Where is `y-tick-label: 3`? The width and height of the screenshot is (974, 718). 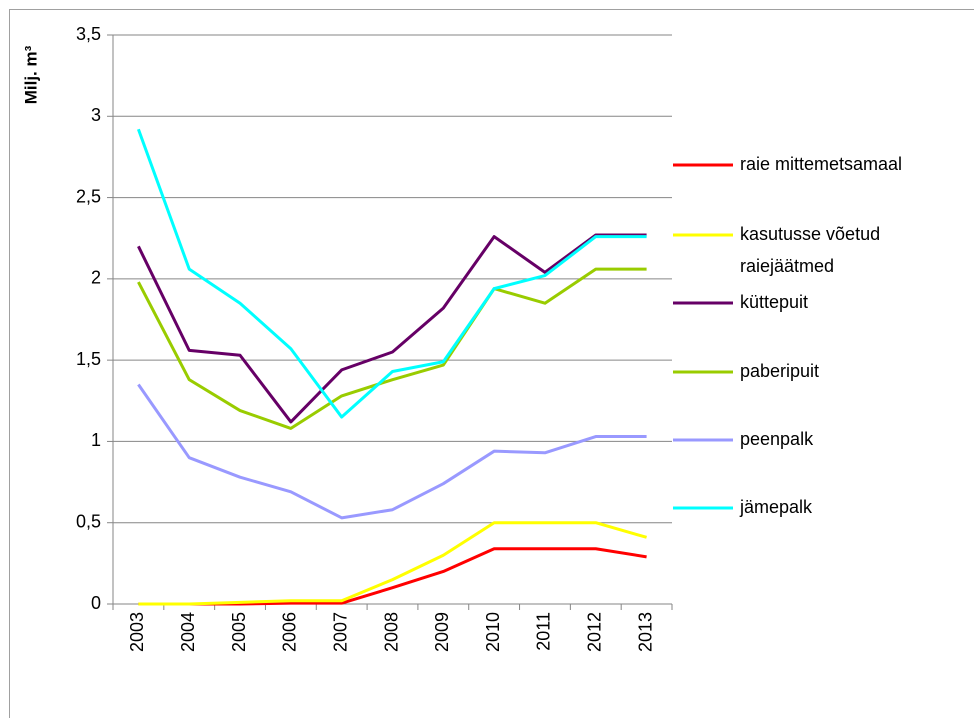
y-tick-label: 3 is located at coordinates (96, 115).